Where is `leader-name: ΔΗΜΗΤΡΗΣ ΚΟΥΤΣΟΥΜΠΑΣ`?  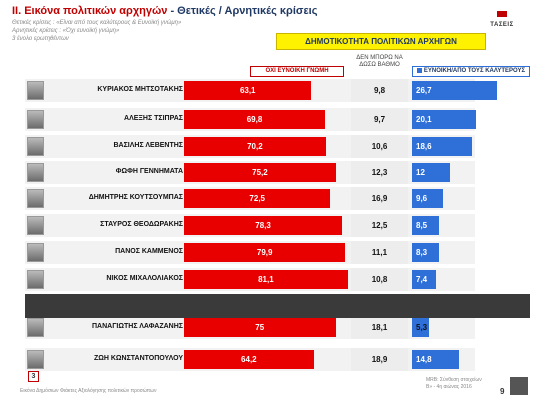 leader-name: ΔΗΜΗΤΡΗΣ ΚΟΥΤΣΟΥΜΠΑΣ is located at coordinates (135, 197).